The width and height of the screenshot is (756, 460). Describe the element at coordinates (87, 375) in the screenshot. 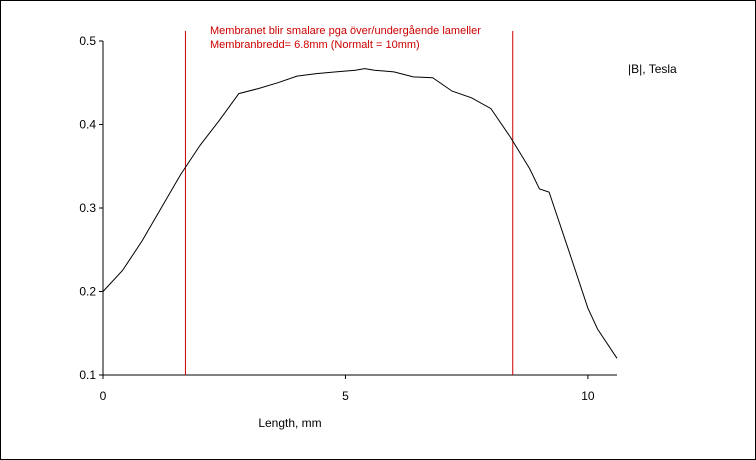

I see `y-tick-label: 0.1` at that location.